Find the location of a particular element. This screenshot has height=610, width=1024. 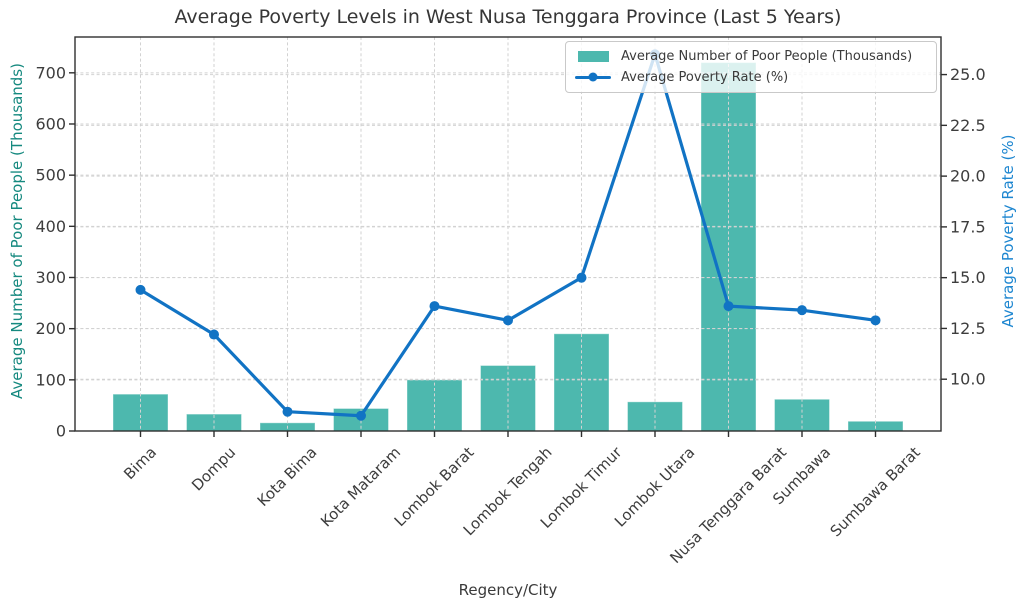

y-tick-label-right: 25.0 is located at coordinates (968, 74).